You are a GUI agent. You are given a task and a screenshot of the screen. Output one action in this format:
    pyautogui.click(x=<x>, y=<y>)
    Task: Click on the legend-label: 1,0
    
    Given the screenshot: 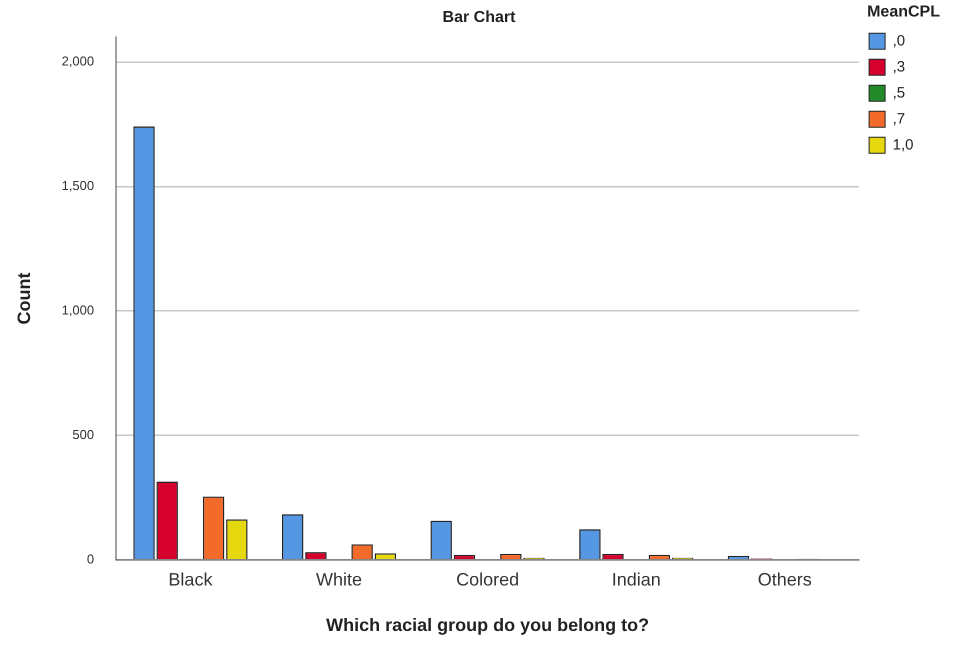 What is the action you would take?
    pyautogui.click(x=903, y=145)
    